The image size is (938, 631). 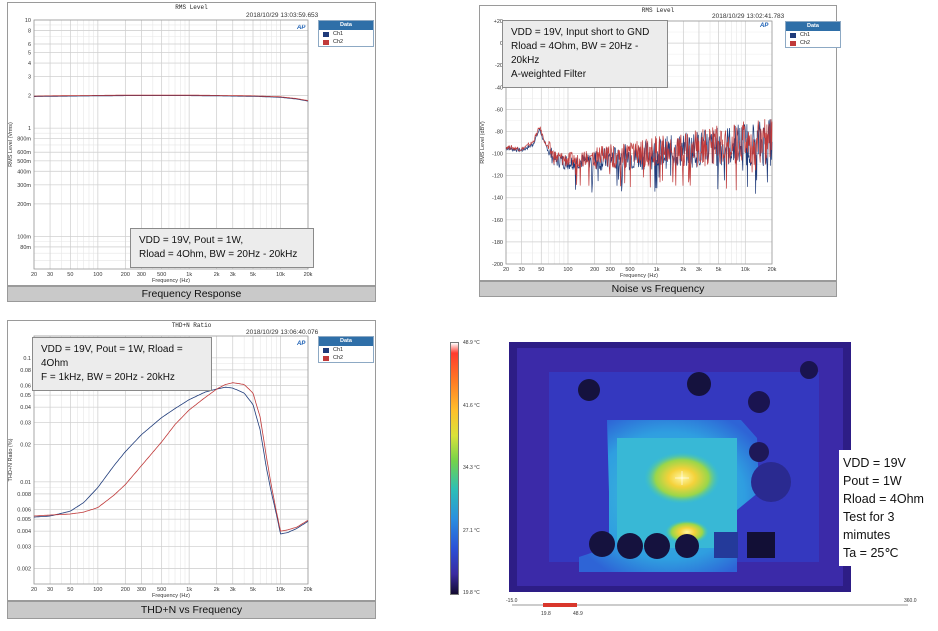 What do you see at coordinates (471, 343) in the screenshot?
I see `colorbar-label-max: 48.9 °C` at bounding box center [471, 343].